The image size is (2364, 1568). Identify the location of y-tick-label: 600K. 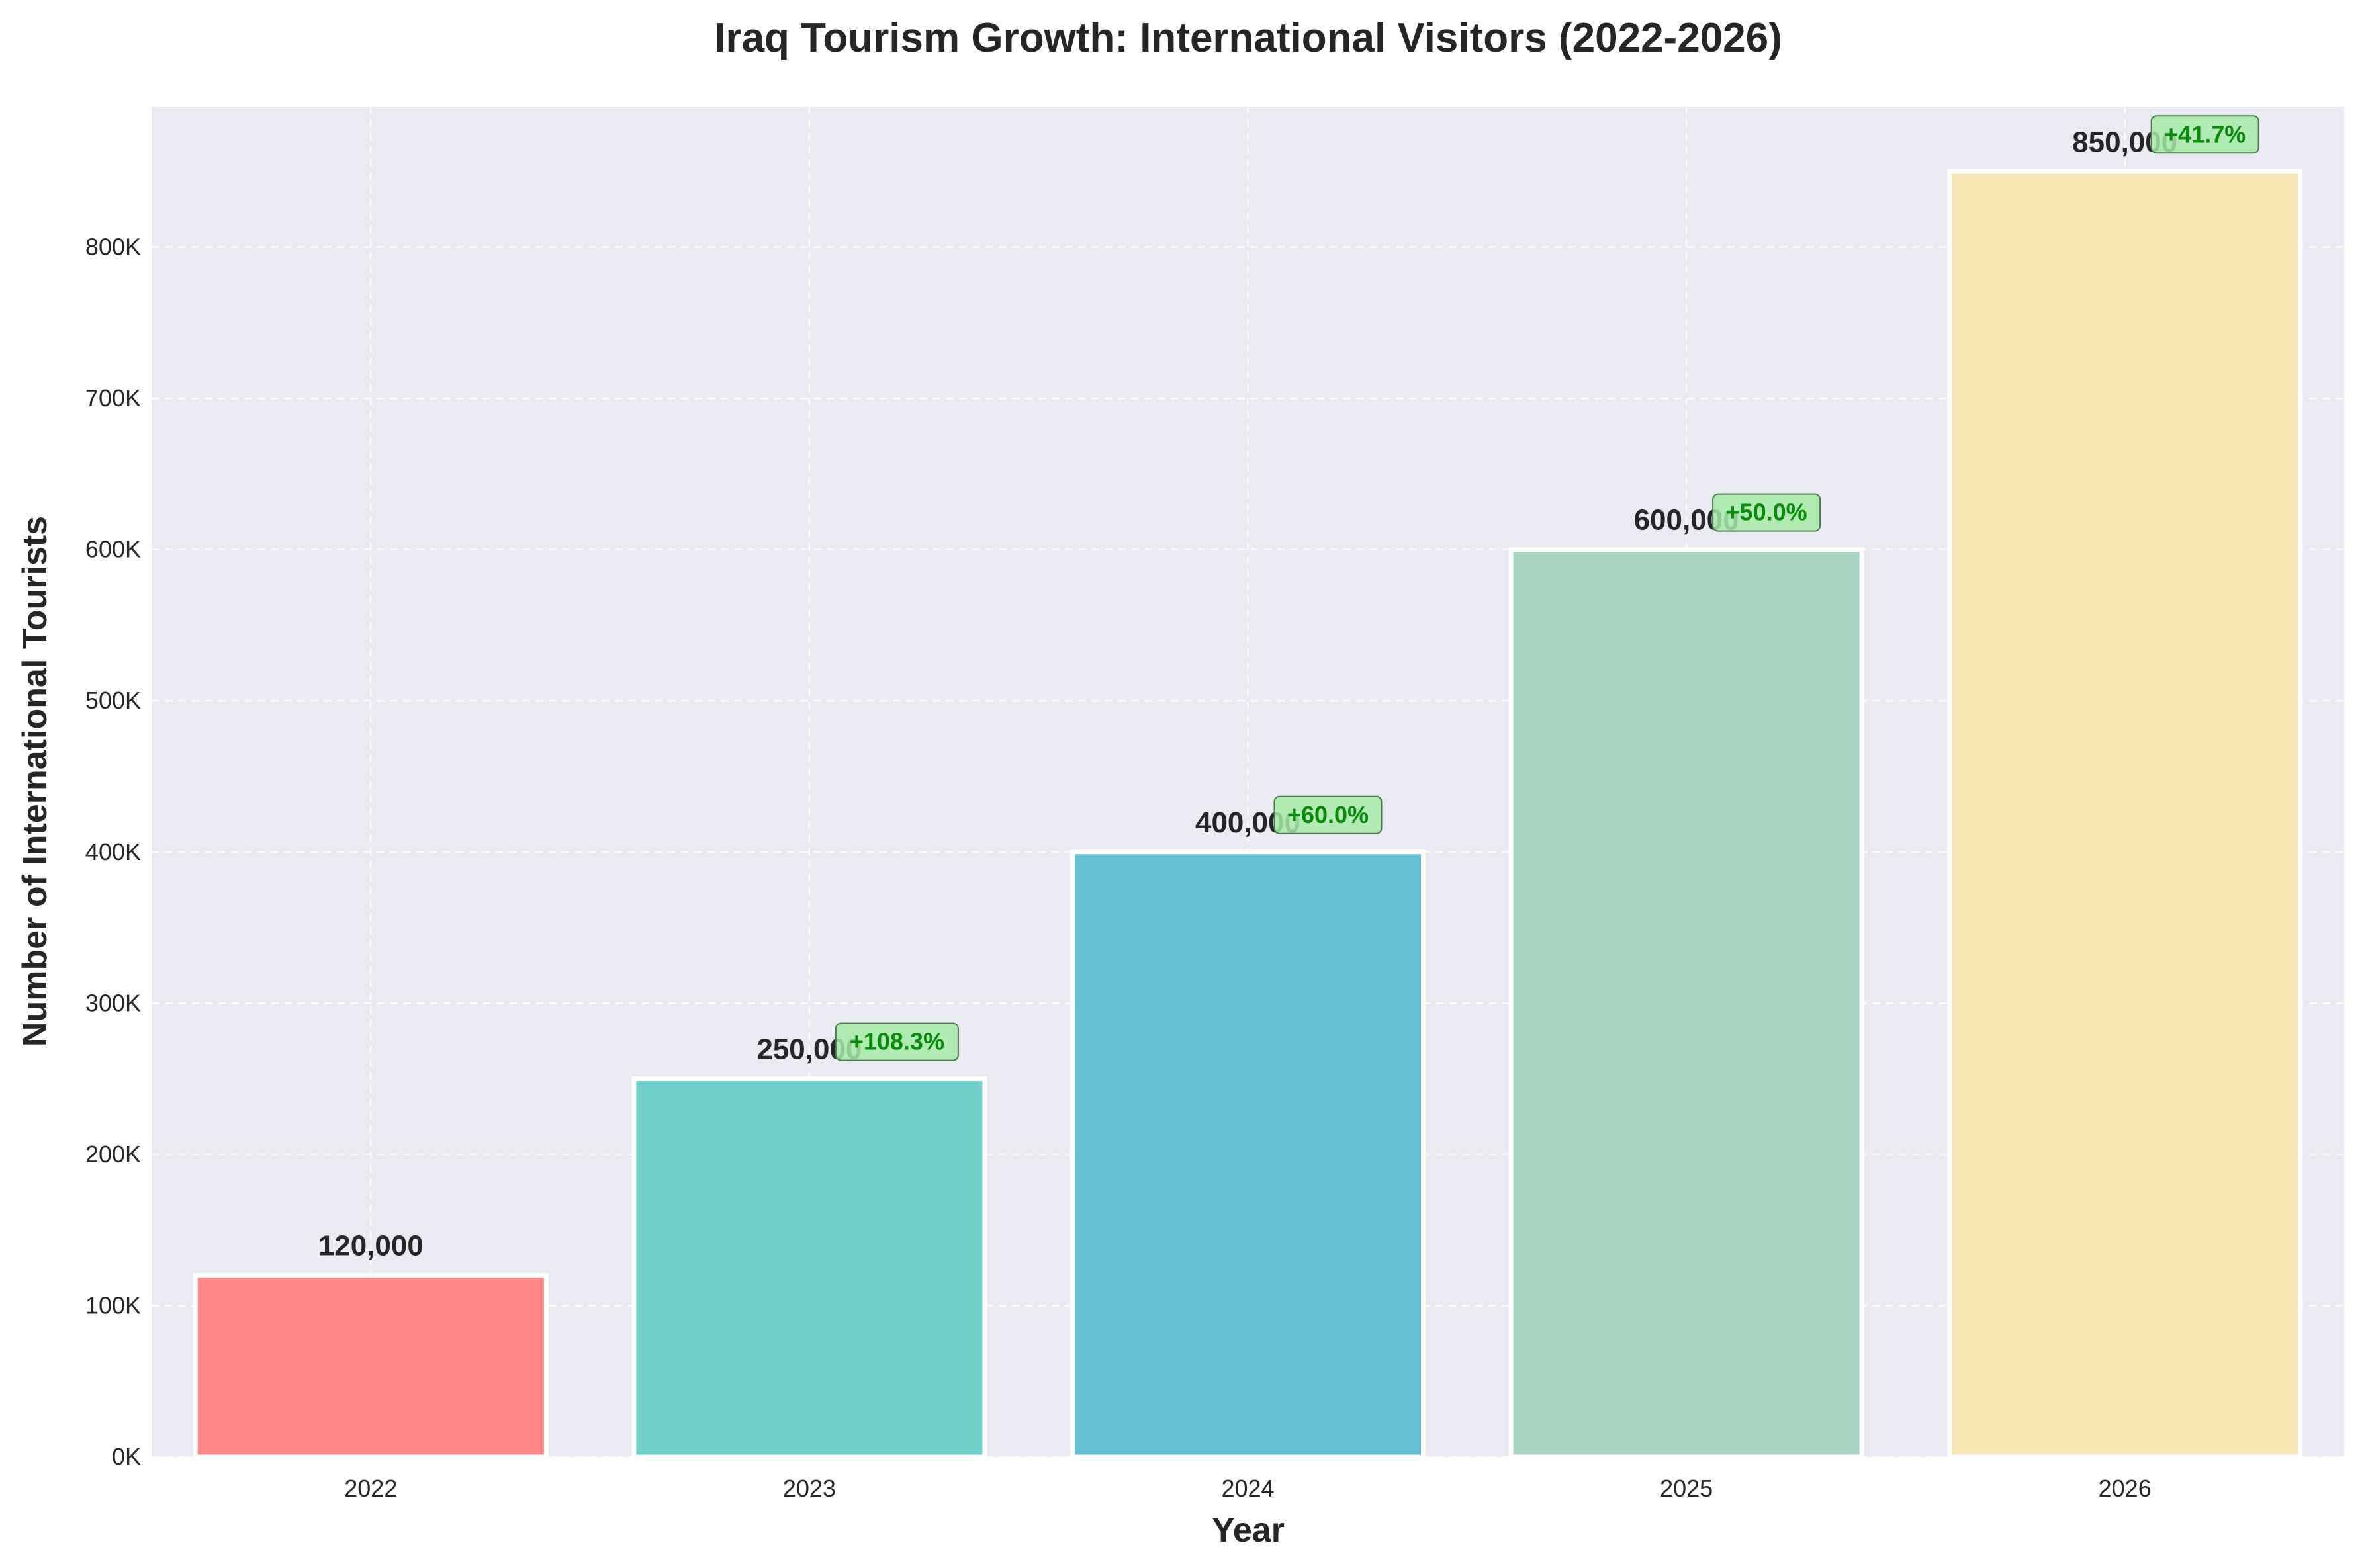
(113, 550).